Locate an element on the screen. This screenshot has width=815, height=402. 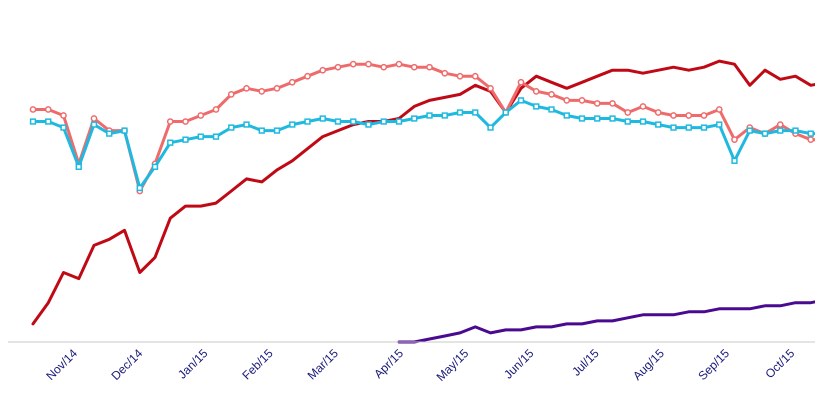
x-tick-label: Oct/15 is located at coordinates (779, 363).